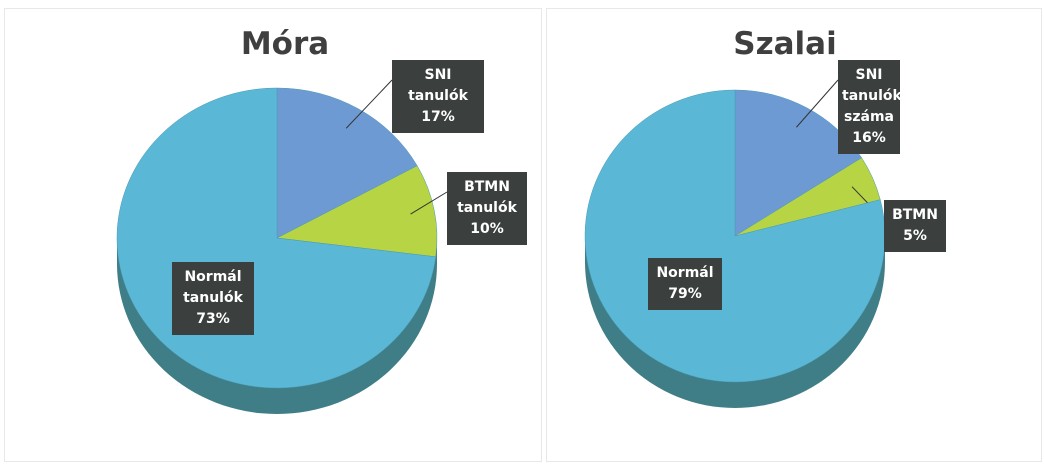 The width and height of the screenshot is (1044, 466). I want to click on data-label: BTMN tanulók 10%, so click(487, 208).